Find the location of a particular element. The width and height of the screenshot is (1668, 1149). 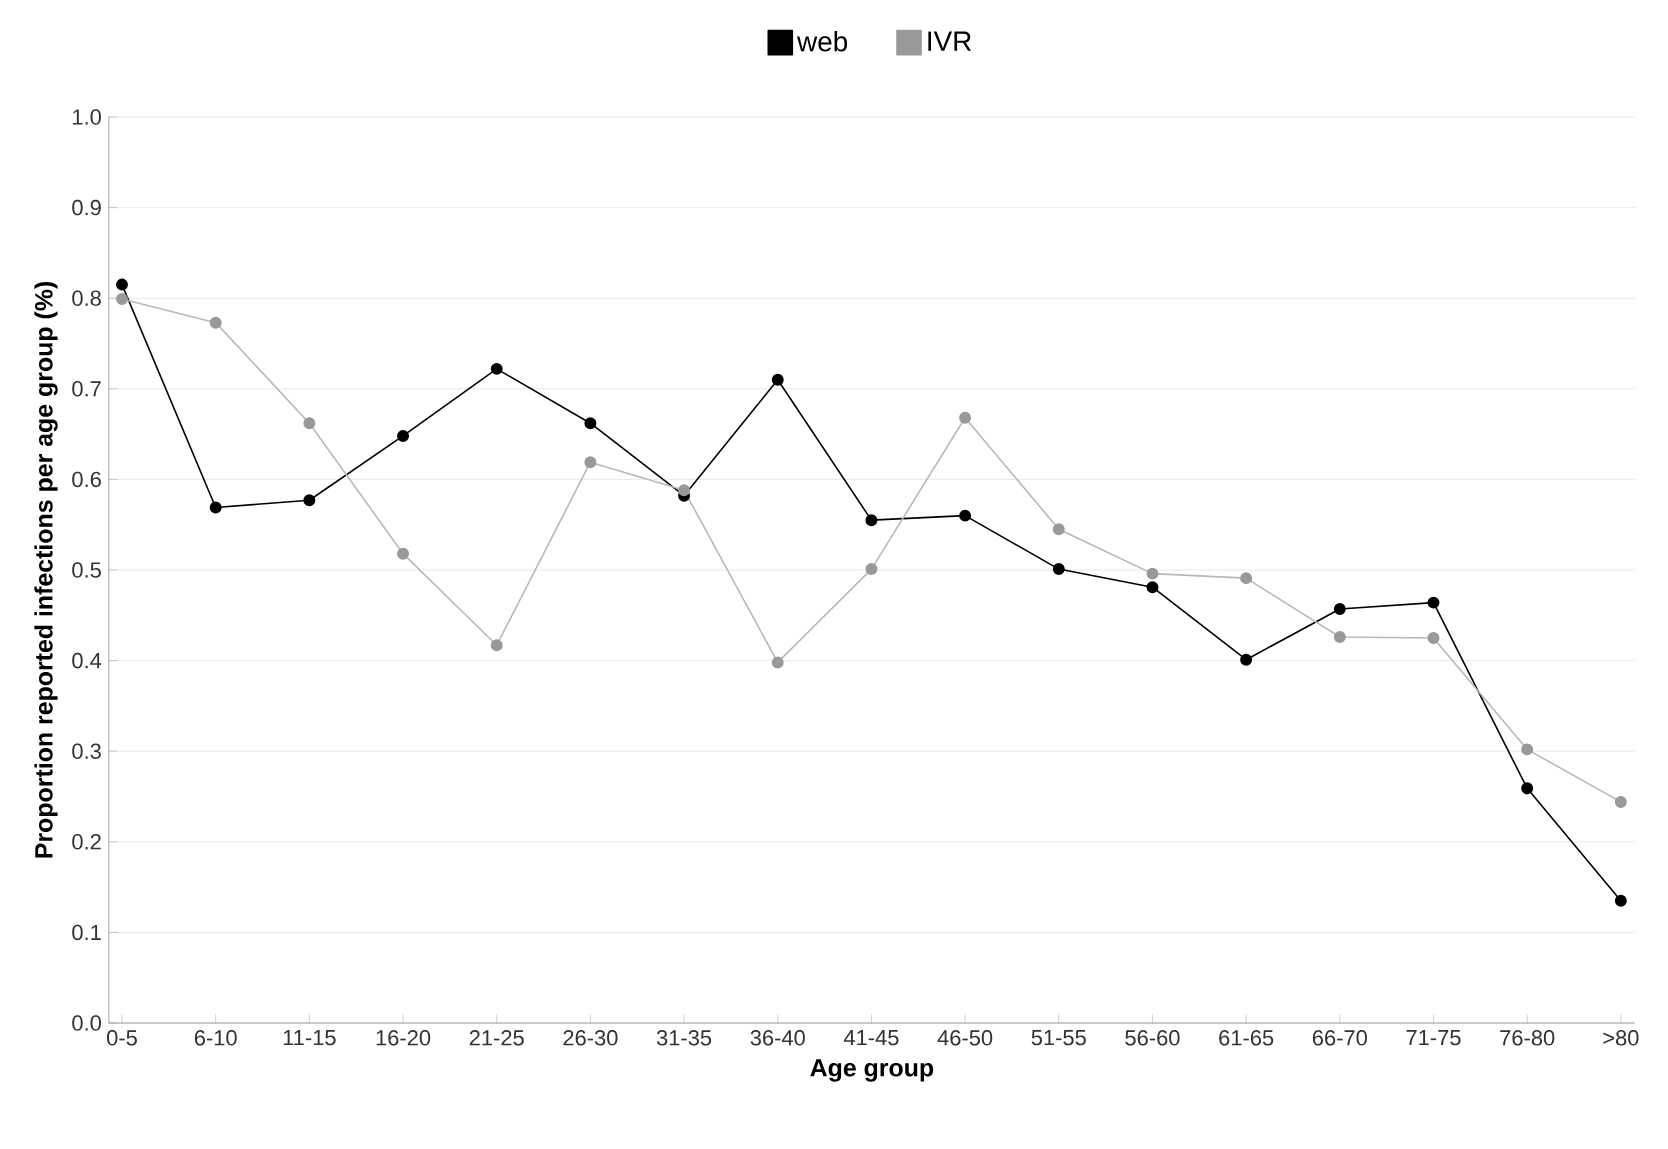

y-axis-title: Proportion reported infections per age group (%) is located at coordinates (46, 570).